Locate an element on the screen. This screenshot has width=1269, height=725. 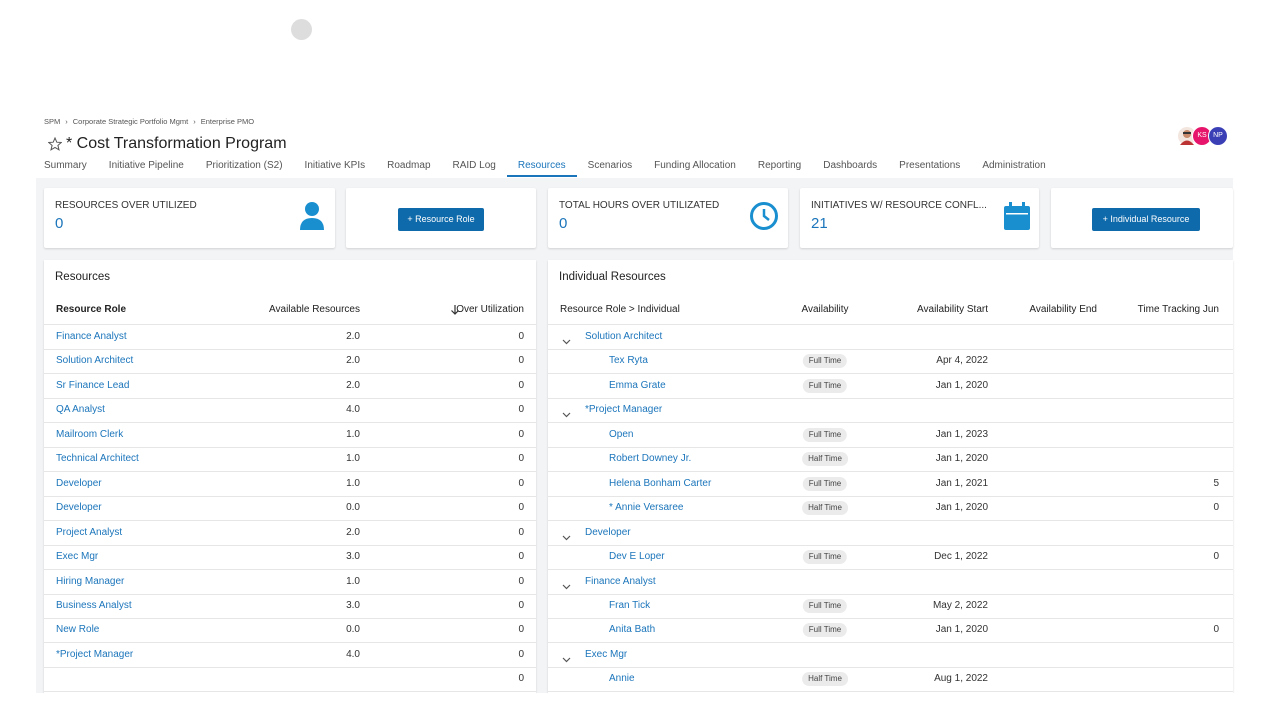
start-cell: May 2, 2022 is located at coordinates (960, 605).